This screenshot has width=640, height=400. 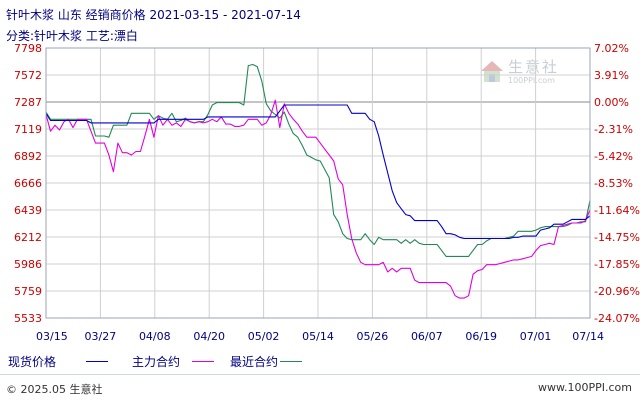 What do you see at coordinates (209, 336) in the screenshot?
I see `x-tick-label: 04/20` at bounding box center [209, 336].